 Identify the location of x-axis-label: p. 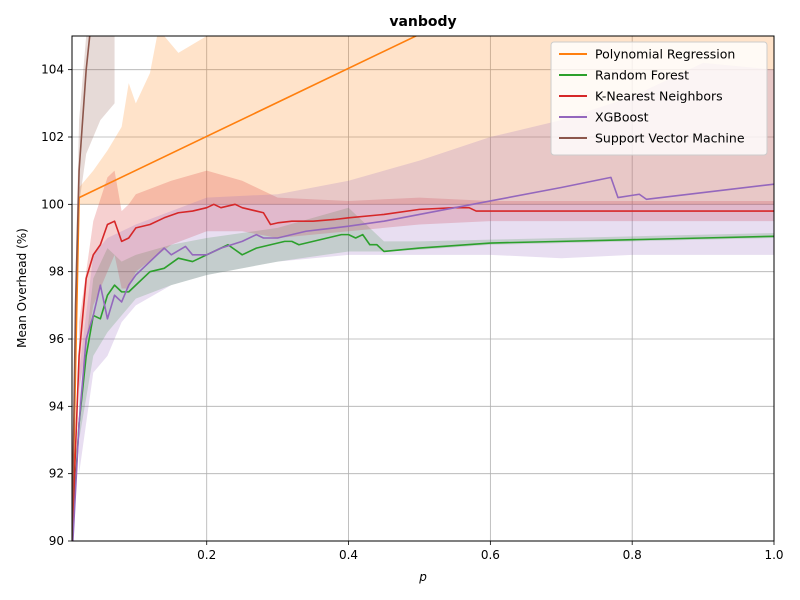
(422, 577).